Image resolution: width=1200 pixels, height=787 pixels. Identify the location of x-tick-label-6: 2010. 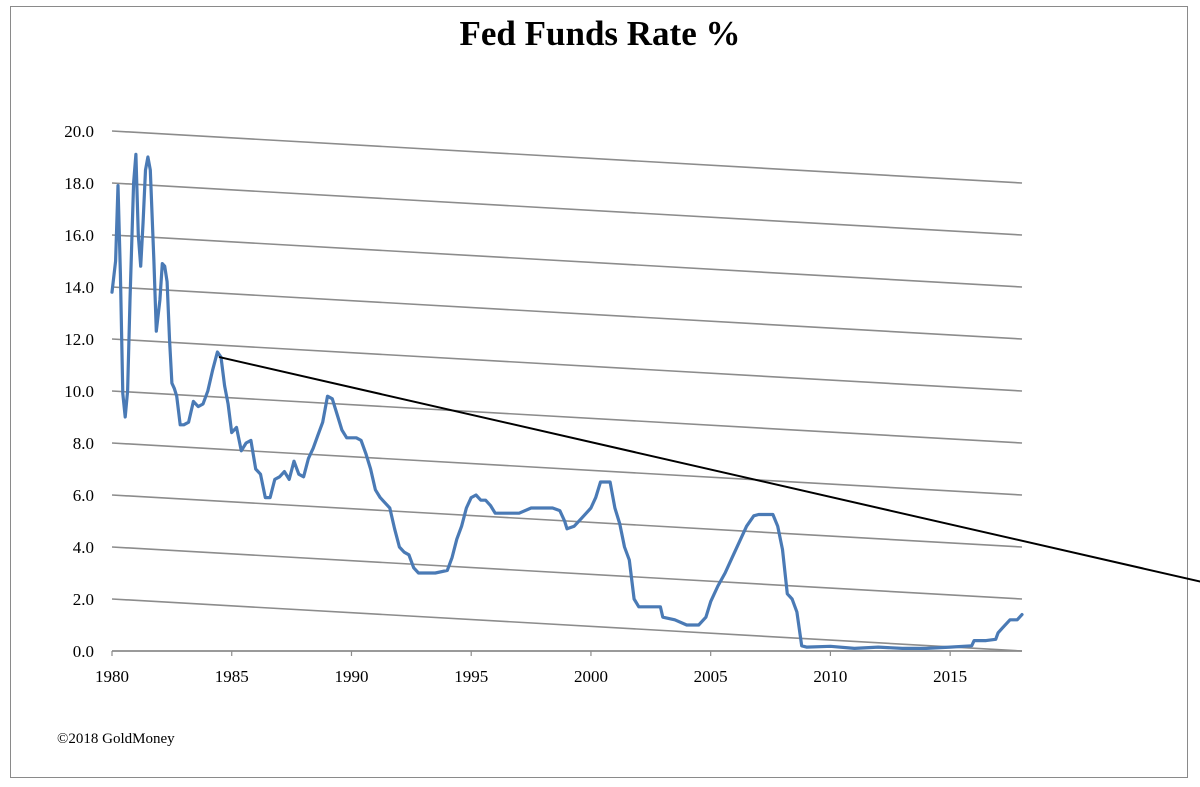
(830, 676).